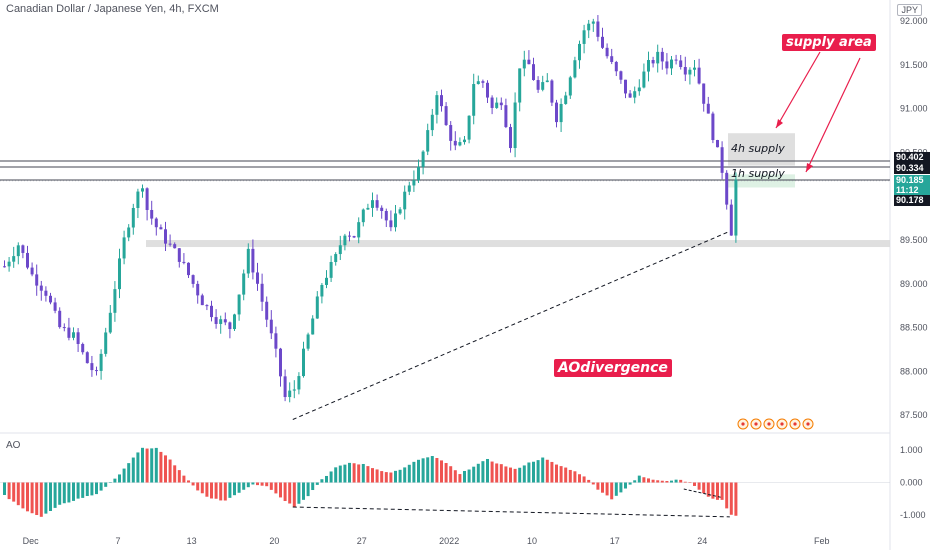 The image size is (932, 550). What do you see at coordinates (761, 149) in the screenshot?
I see `zone-4h-supply` at bounding box center [761, 149].